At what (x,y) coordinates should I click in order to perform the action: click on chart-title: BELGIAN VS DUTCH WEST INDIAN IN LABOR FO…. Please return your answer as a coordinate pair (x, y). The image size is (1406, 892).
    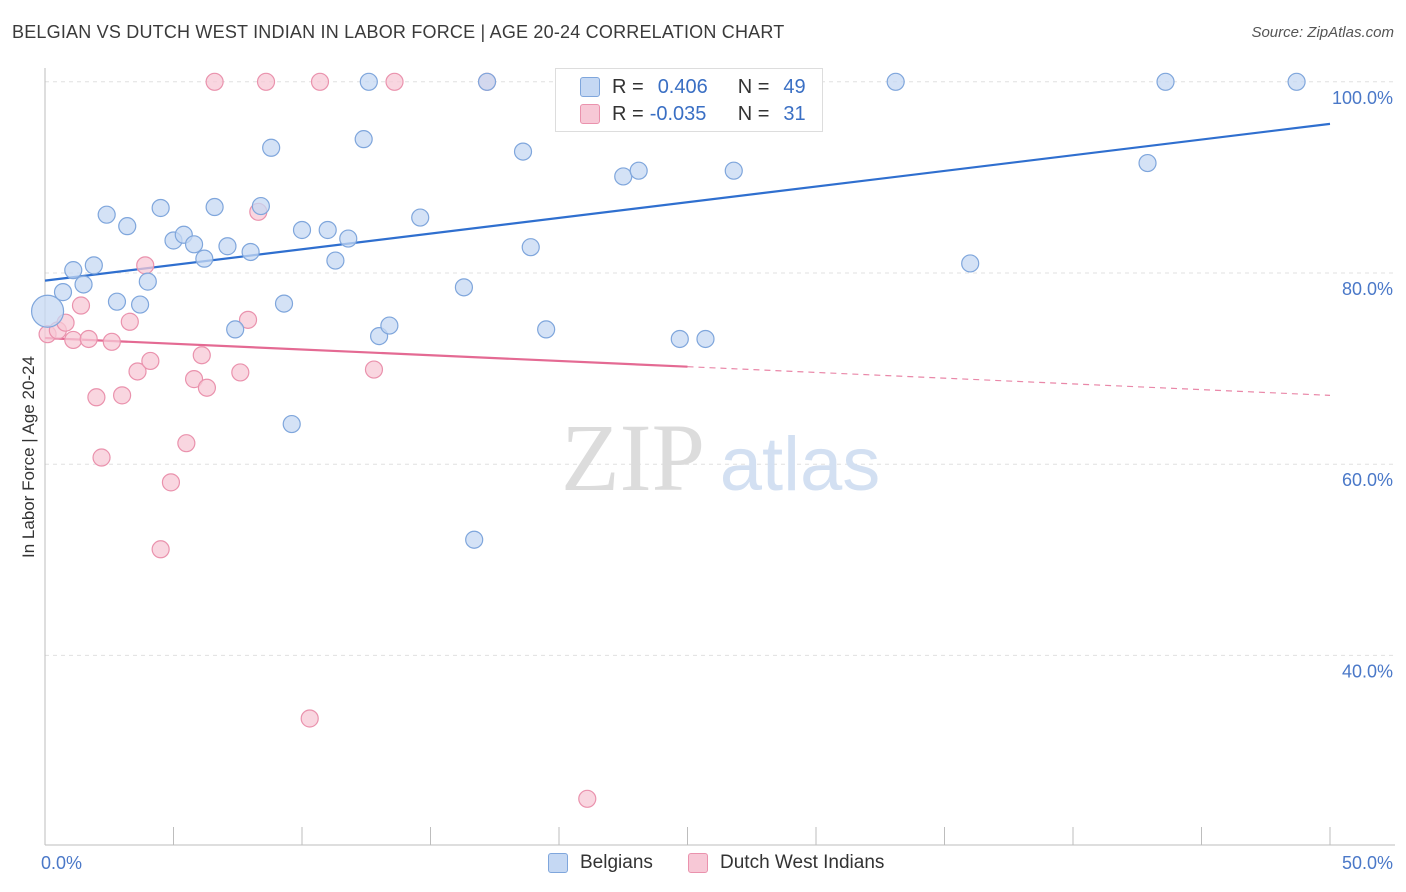
    Looking at the image, I should click on (398, 32).